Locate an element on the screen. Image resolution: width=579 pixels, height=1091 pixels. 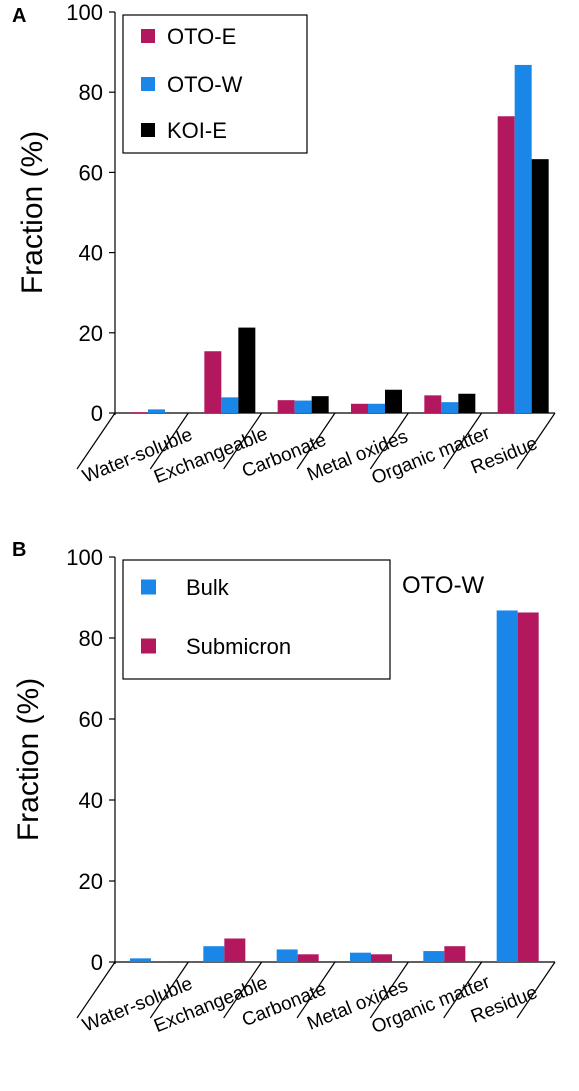
legend-label: OTO-W is located at coordinates (205, 84).